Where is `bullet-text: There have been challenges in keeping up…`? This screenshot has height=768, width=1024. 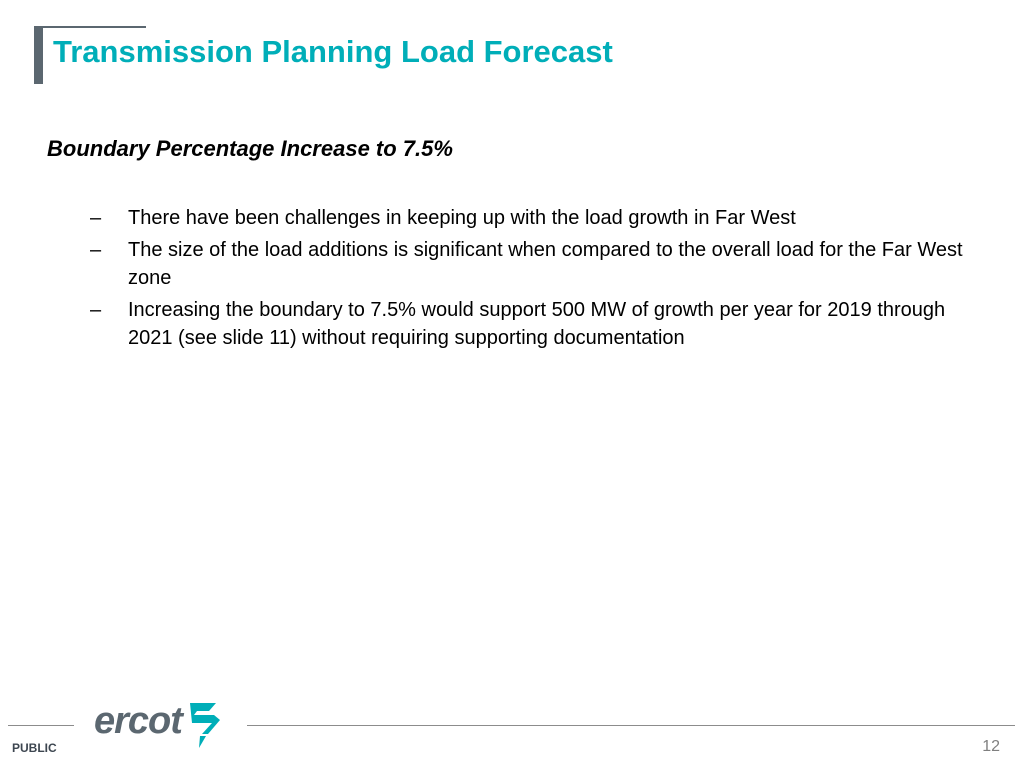 bullet-text: There have been challenges in keeping up… is located at coordinates (462, 218).